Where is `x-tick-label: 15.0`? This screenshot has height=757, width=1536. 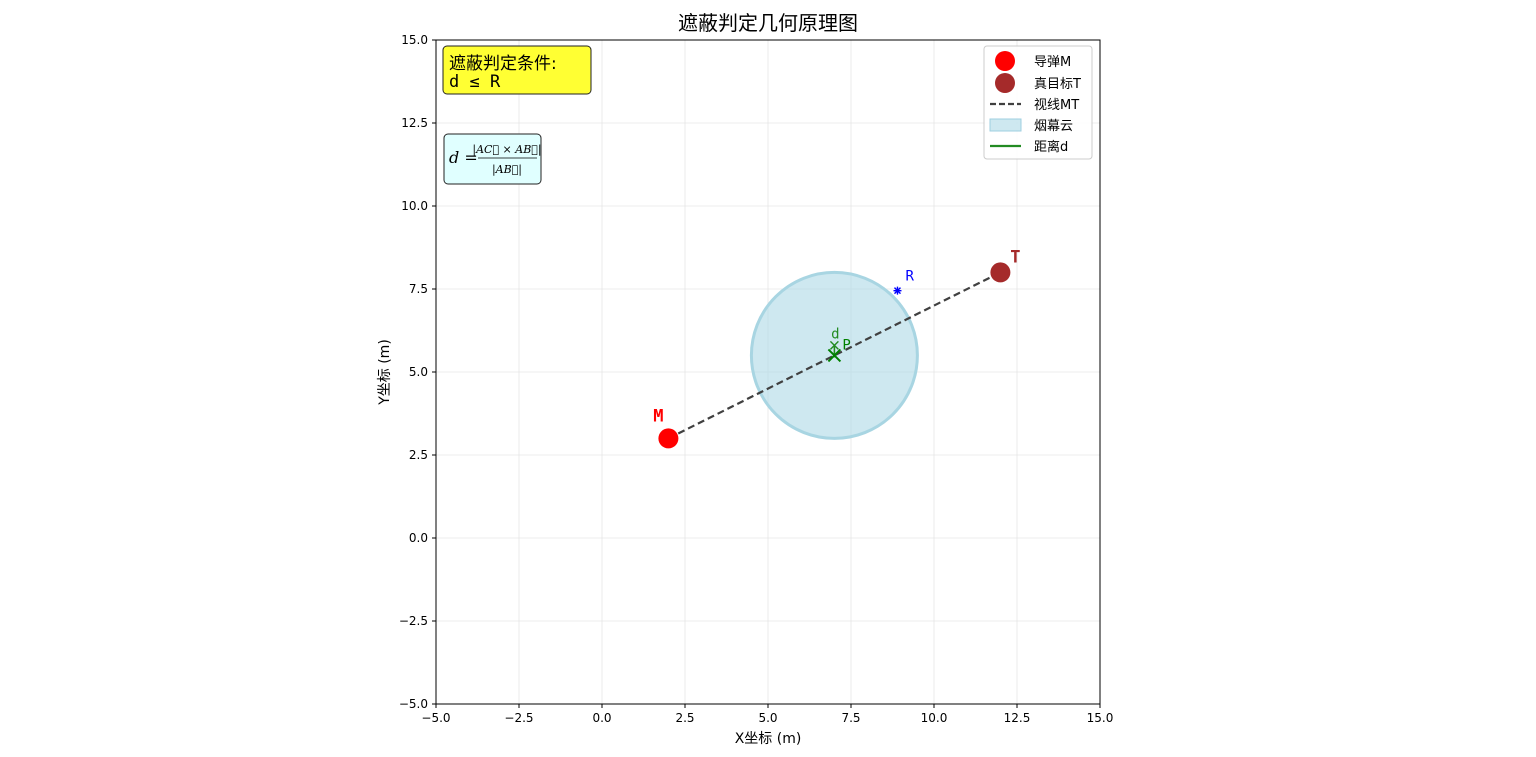 x-tick-label: 15.0 is located at coordinates (1100, 718).